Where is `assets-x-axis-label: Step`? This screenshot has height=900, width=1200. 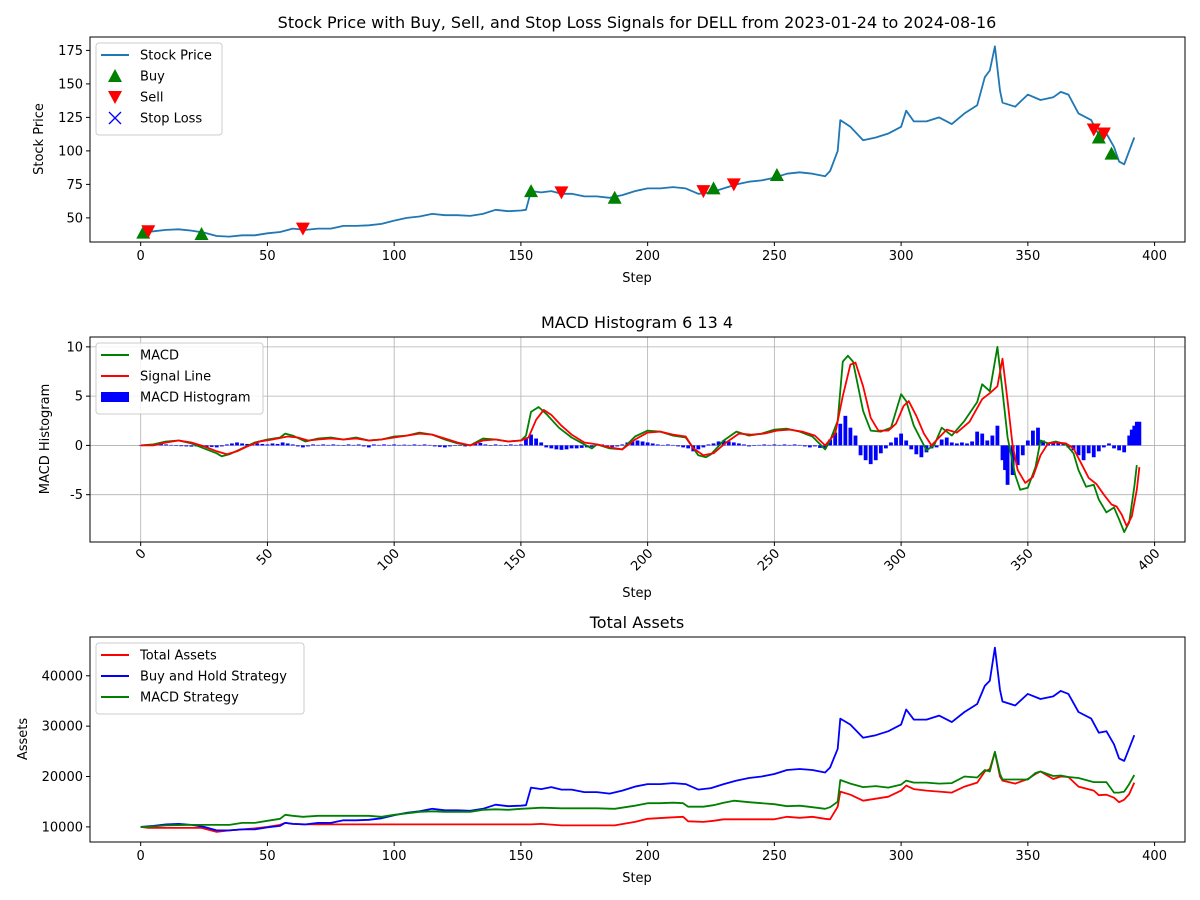
assets-x-axis-label: Step is located at coordinates (637, 878).